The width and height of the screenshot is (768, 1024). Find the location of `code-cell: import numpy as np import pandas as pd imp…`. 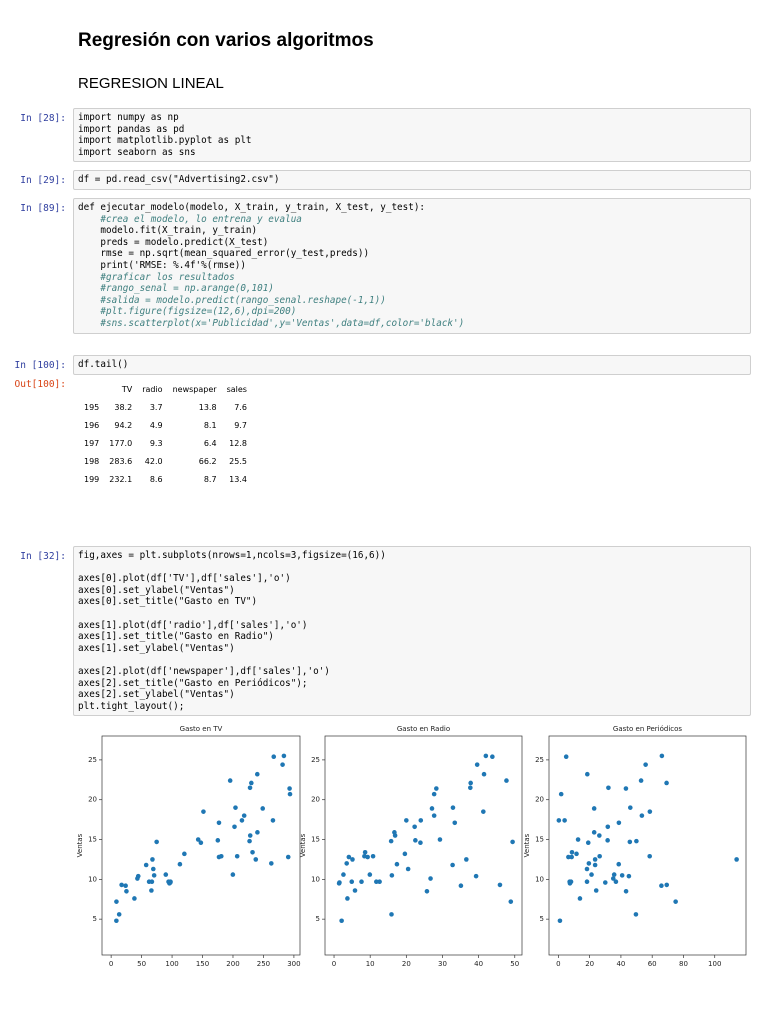

code-cell: import numpy as np import pandas as pd imp… is located at coordinates (412, 135).